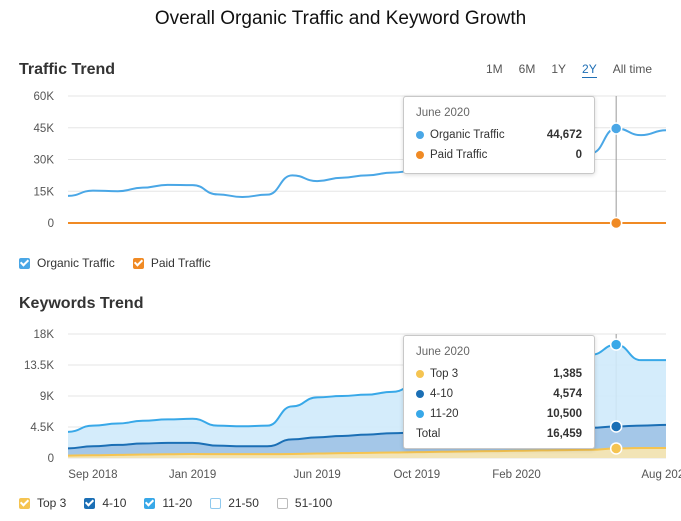  Describe the element at coordinates (243, 503) in the screenshot. I see `legend-label: 21-50` at that location.